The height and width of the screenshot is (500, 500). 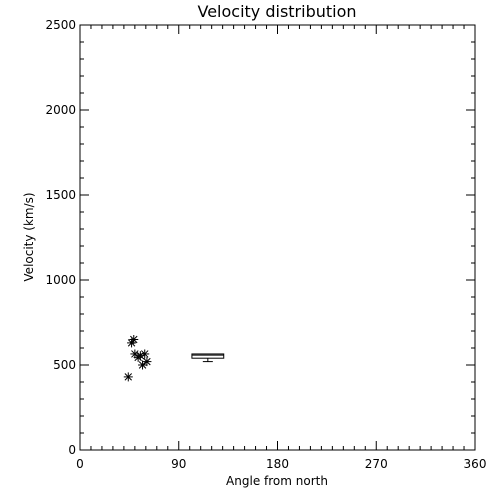 What do you see at coordinates (376, 464) in the screenshot?
I see `x-tick-label: 270` at bounding box center [376, 464].